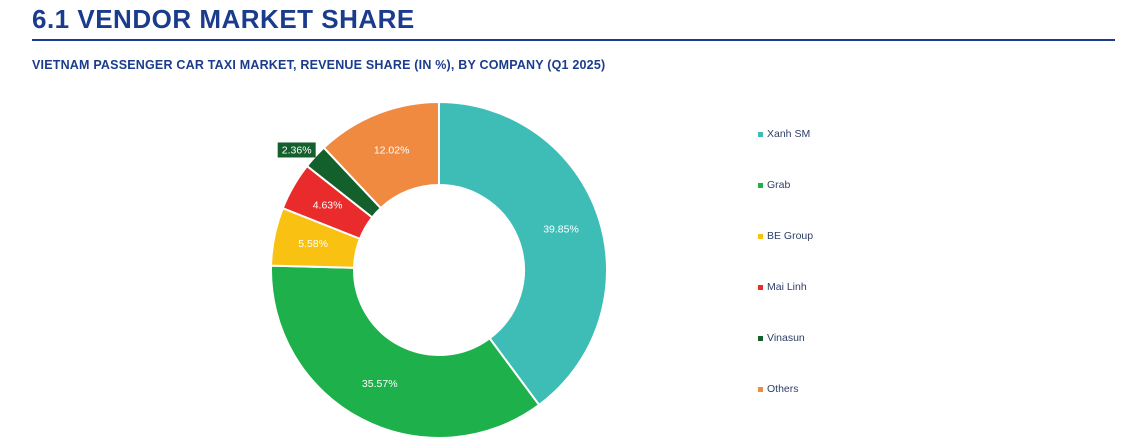 Image resolution: width=1130 pixels, height=439 pixels. I want to click on section-title: 6.1 VENDOR MARKET SHARE, so click(223, 19).